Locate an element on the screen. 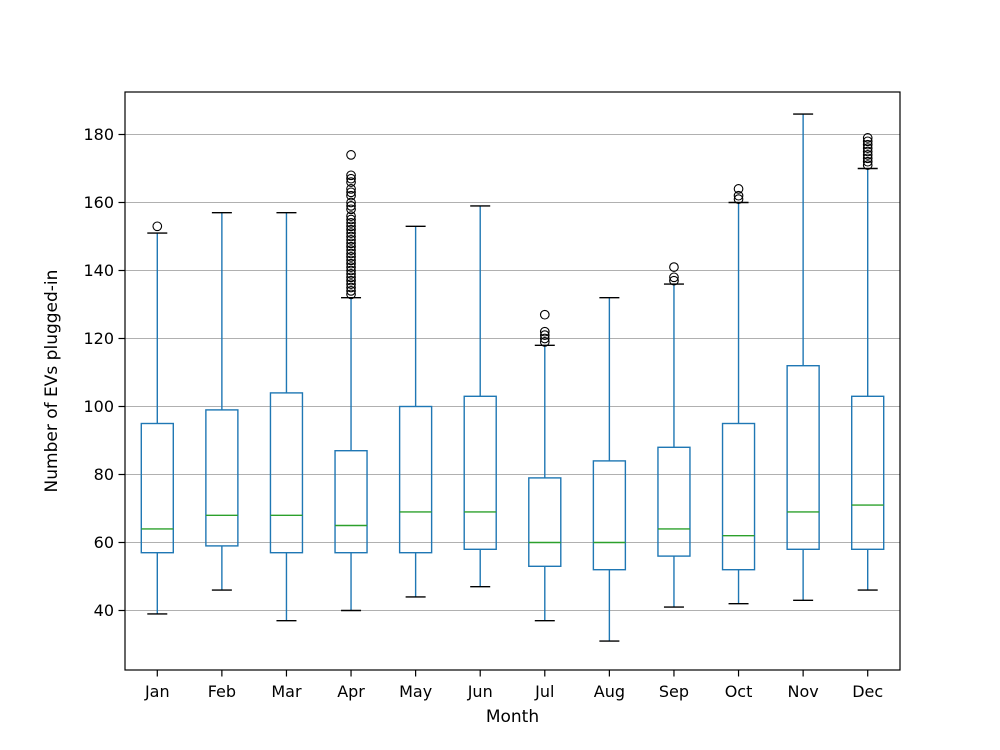 The height and width of the screenshot is (750, 1000). y-tick-label: 140 is located at coordinates (98, 270).